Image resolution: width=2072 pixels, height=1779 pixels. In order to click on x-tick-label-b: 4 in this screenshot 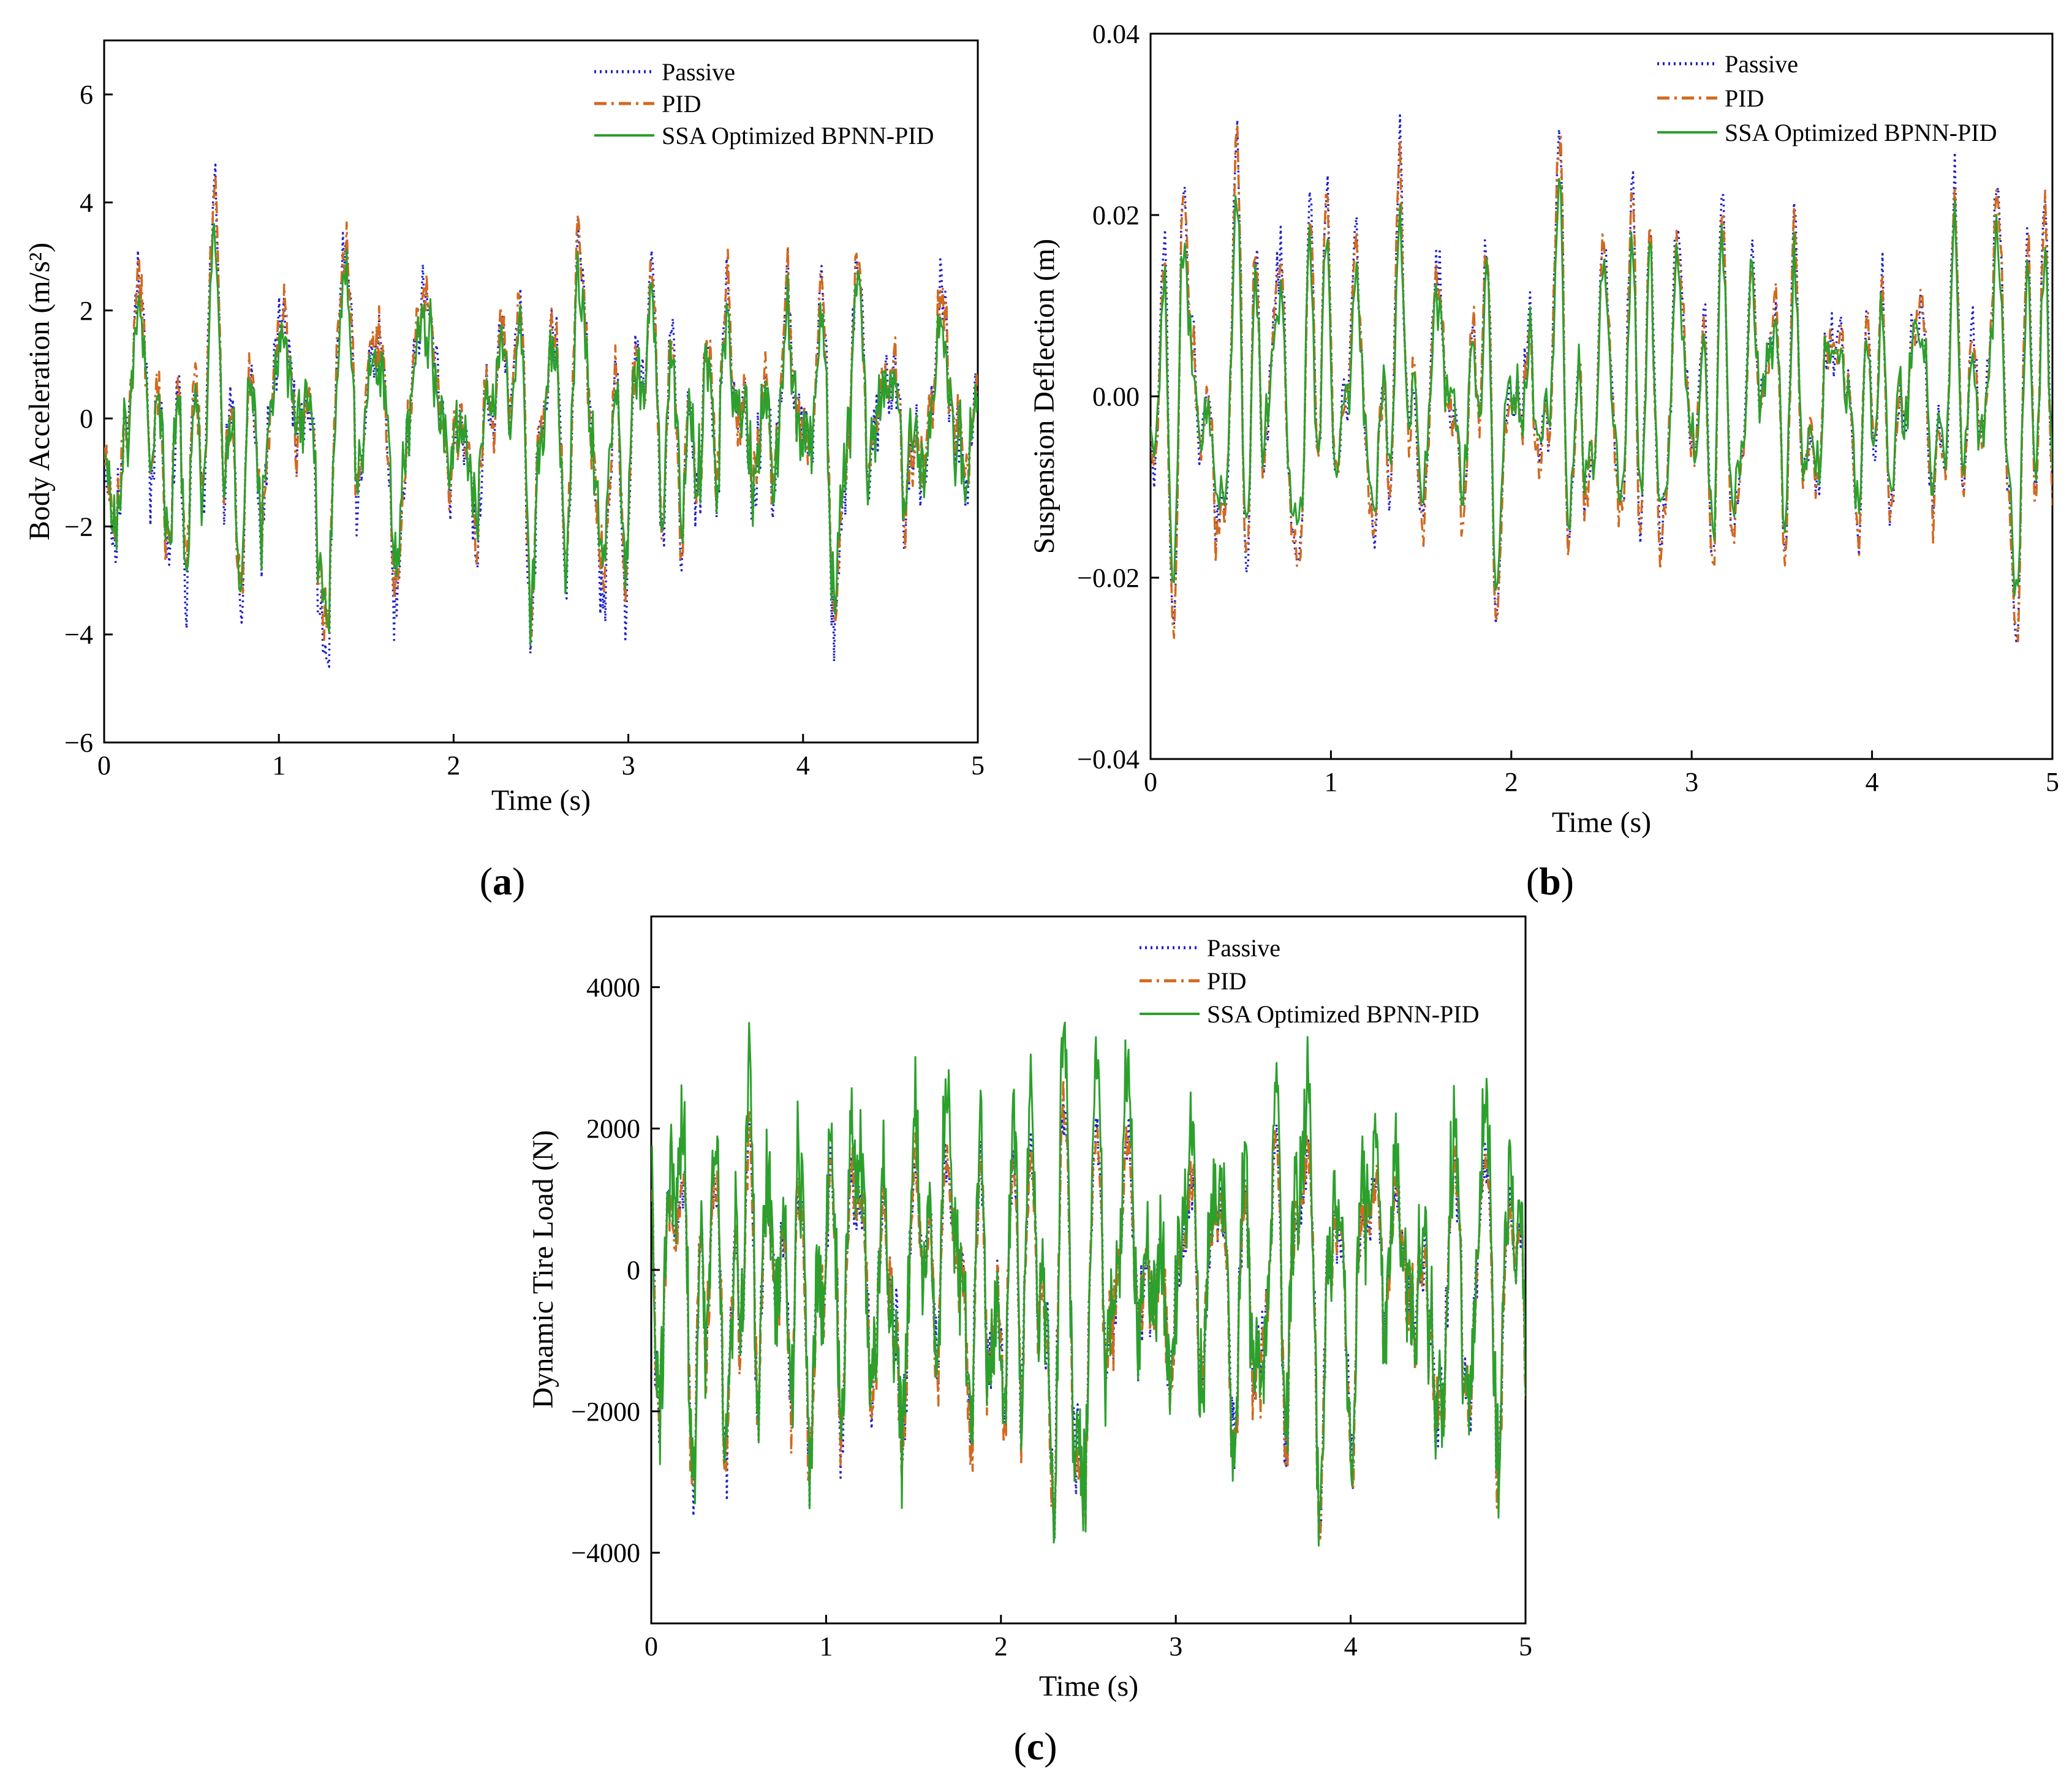, I will do `click(1872, 782)`.